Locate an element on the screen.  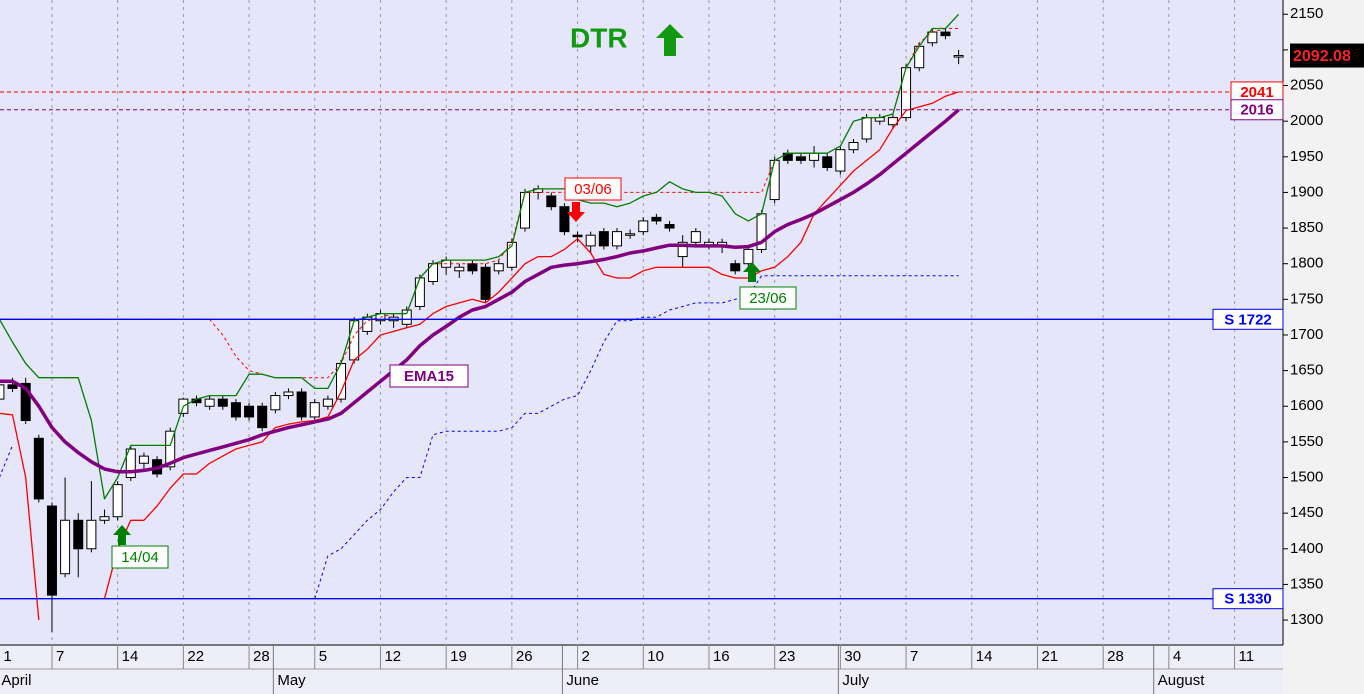
y-tick-label: 1350 is located at coordinates (1306, 583).